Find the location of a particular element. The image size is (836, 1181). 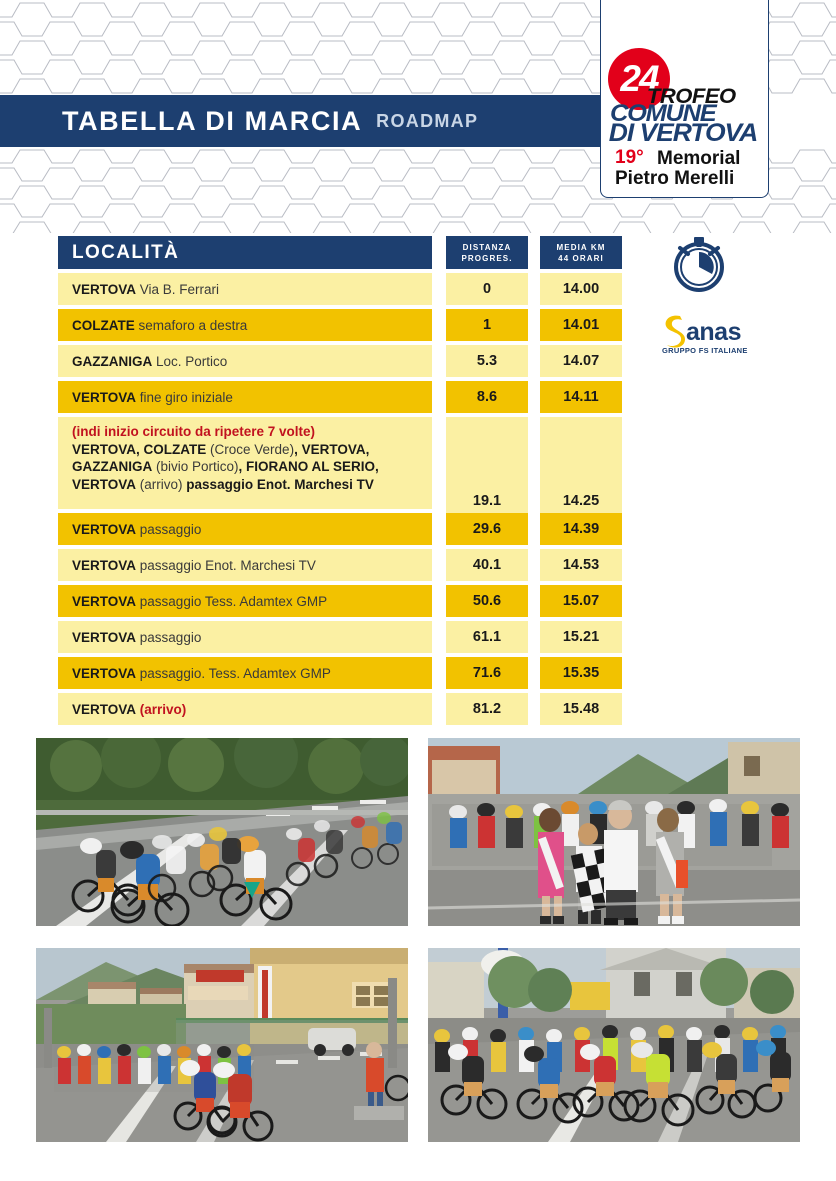

column-header-distance: DISTANZA PROGRES. is located at coordinates (487, 252).